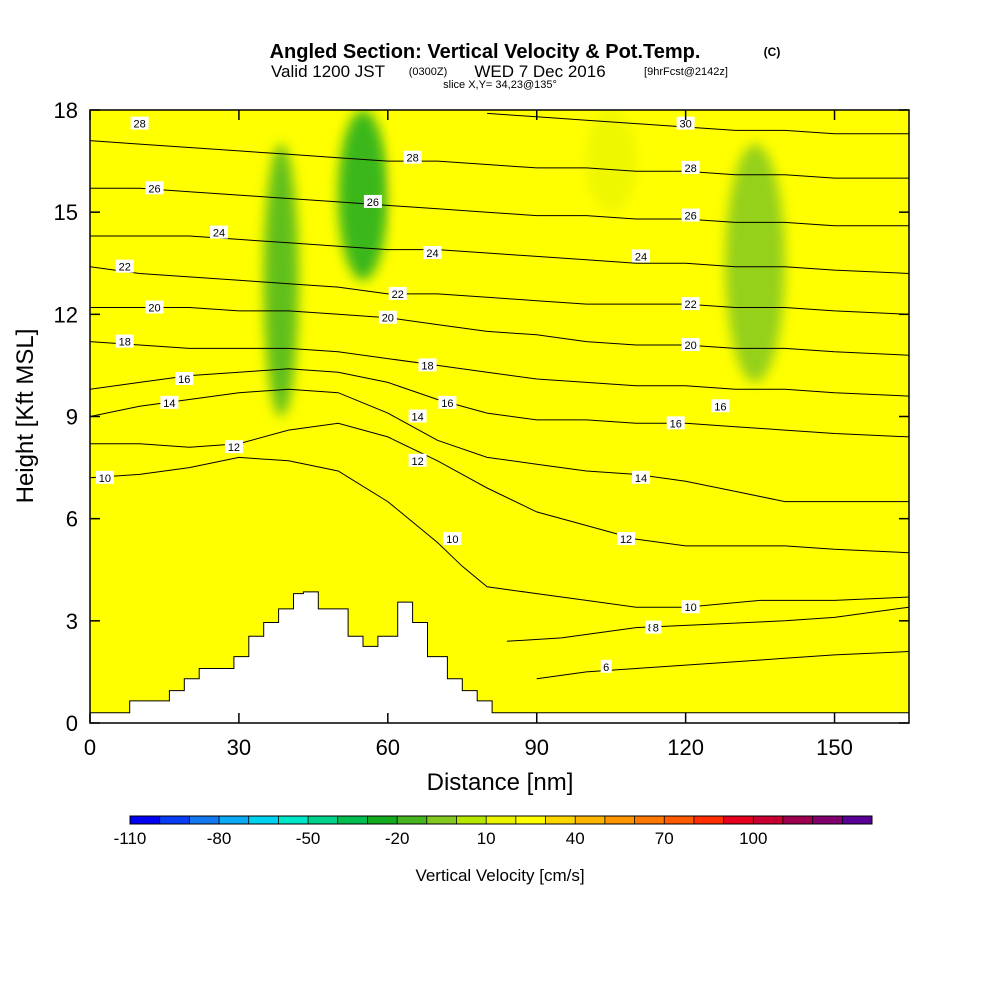 Image resolution: width=1000 pixels, height=1000 pixels. I want to click on contour-label-16: 16, so click(676, 424).